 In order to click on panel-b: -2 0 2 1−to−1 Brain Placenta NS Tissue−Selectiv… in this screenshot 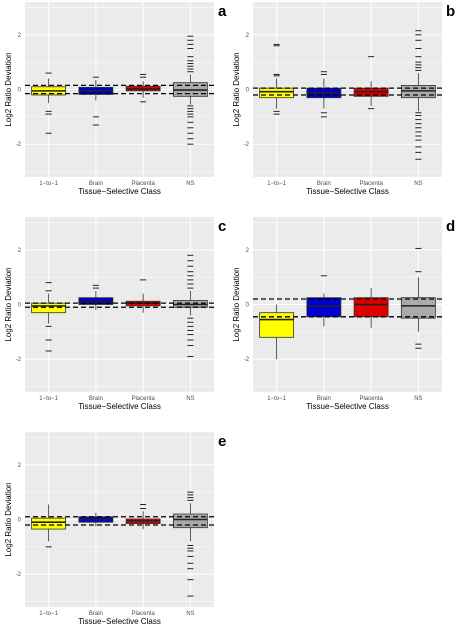, I will do `click(343, 99)`.